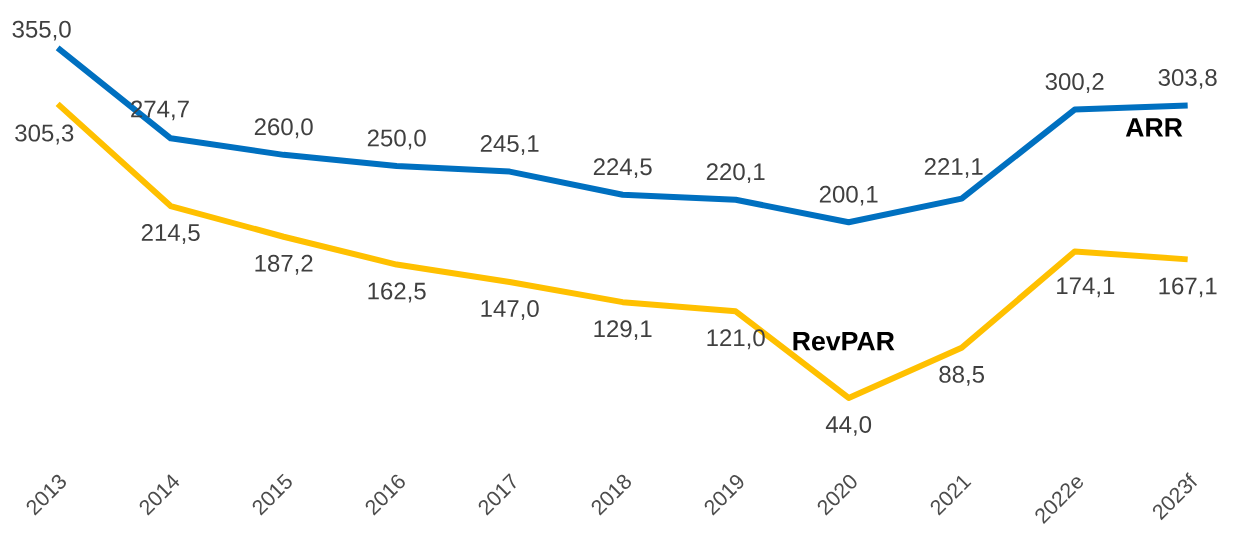 Image resolution: width=1234 pixels, height=546 pixels. What do you see at coordinates (41, 30) in the screenshot?
I see `data-label: 355,0` at bounding box center [41, 30].